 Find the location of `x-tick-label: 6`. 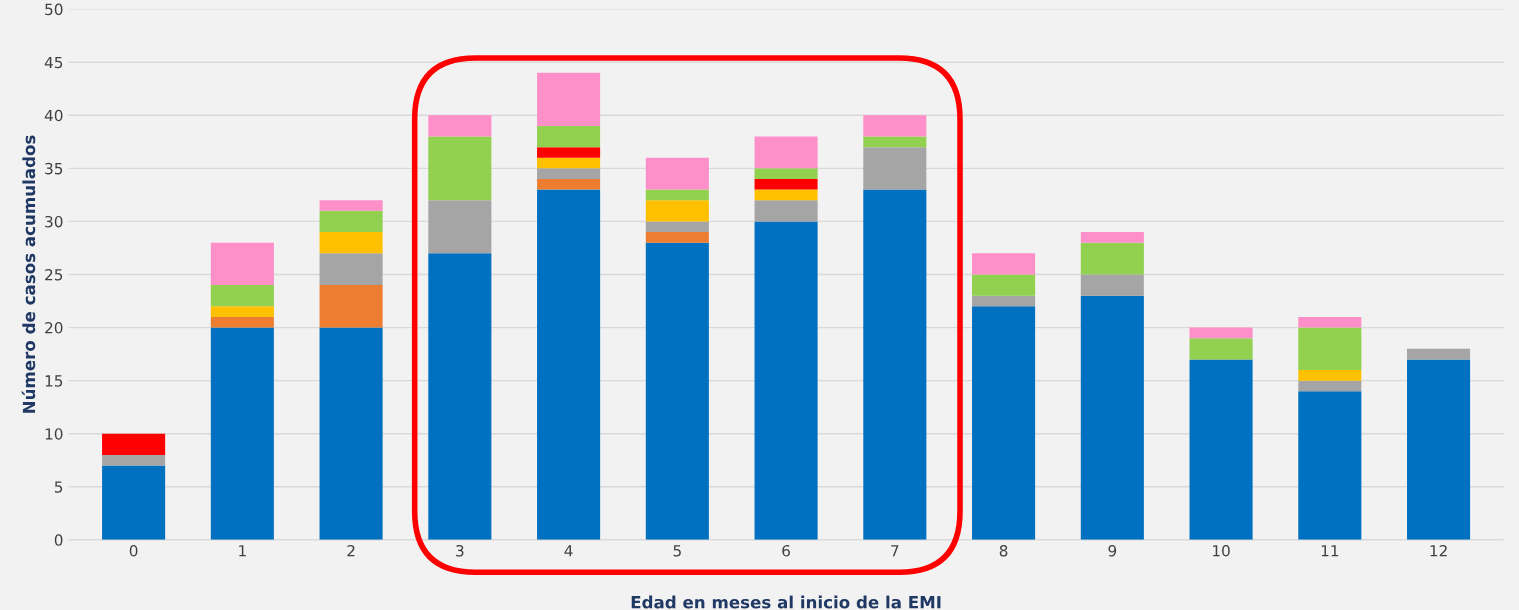

x-tick-label: 6 is located at coordinates (786, 550).